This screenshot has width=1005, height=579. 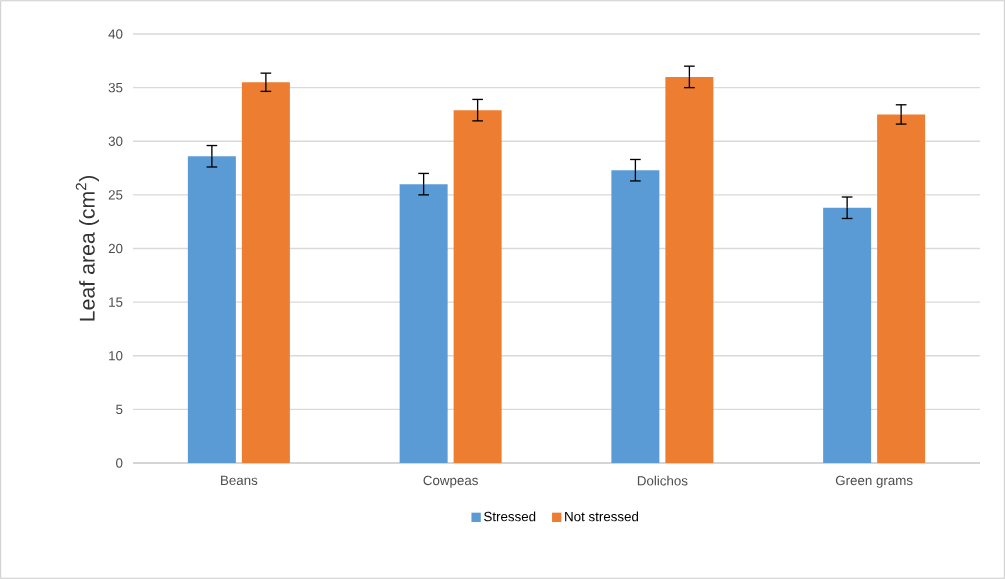 I want to click on y-tick-label: 5, so click(x=119, y=409).